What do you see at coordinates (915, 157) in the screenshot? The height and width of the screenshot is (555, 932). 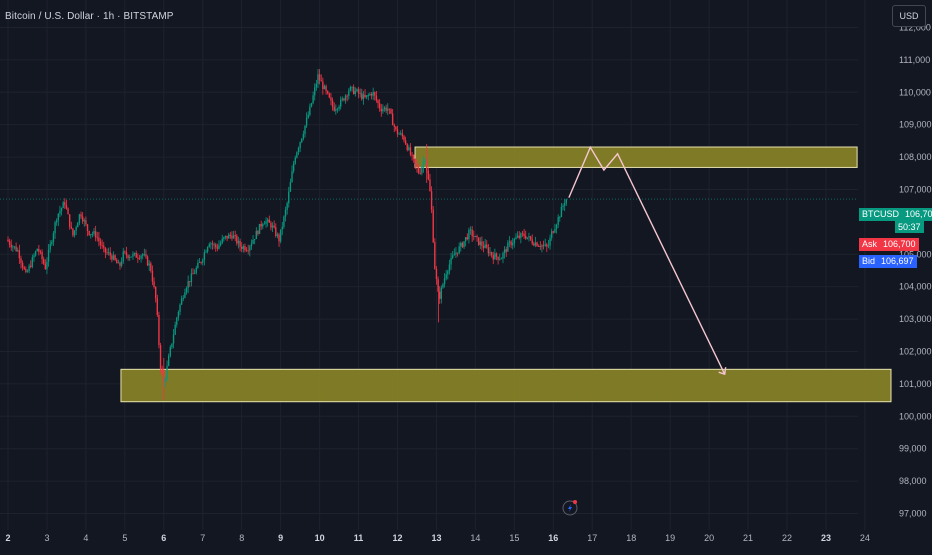 I see `price-tick-label: 108,000` at bounding box center [915, 157].